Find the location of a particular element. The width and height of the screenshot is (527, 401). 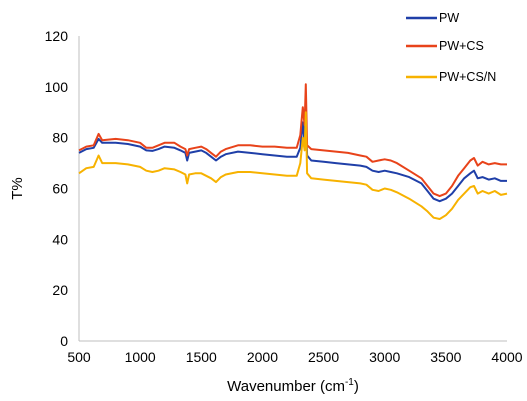

y-tick-label: 80 is located at coordinates (60, 138).